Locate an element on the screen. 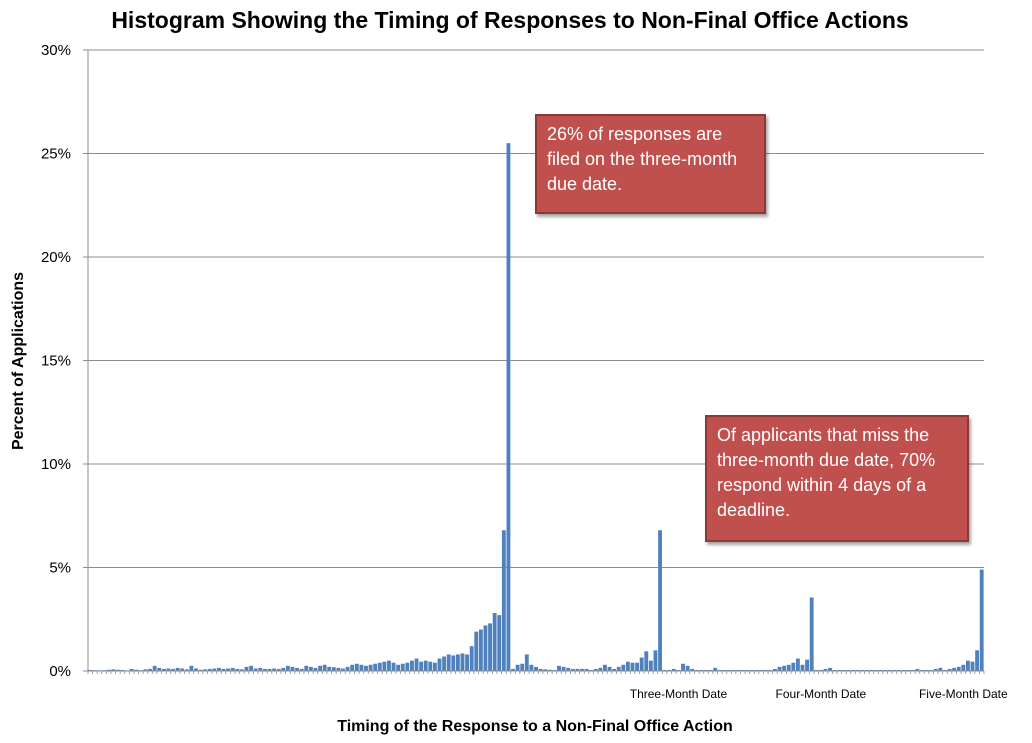 The image size is (1032, 743). x-category-label: Five-Month Date is located at coordinates (963, 694).